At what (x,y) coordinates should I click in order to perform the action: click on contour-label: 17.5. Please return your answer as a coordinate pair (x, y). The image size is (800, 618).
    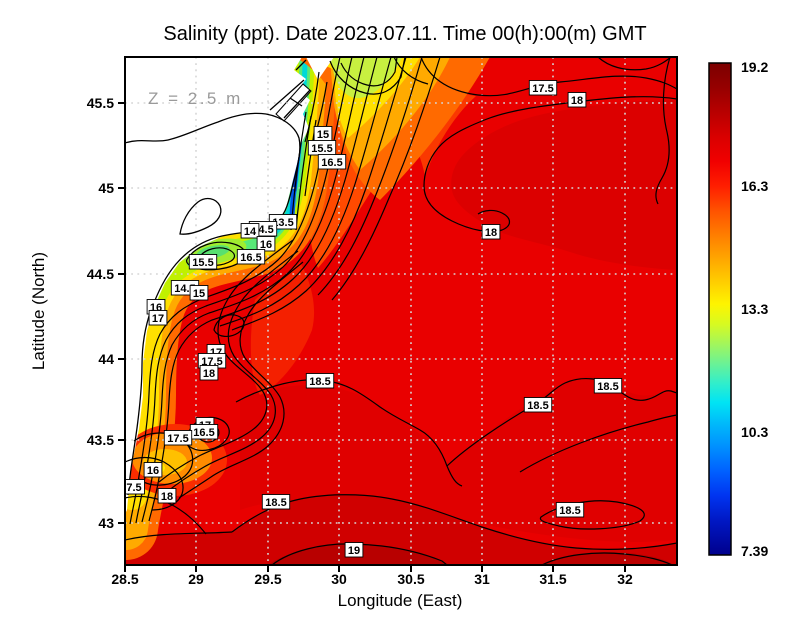
    Looking at the image, I should click on (543, 88).